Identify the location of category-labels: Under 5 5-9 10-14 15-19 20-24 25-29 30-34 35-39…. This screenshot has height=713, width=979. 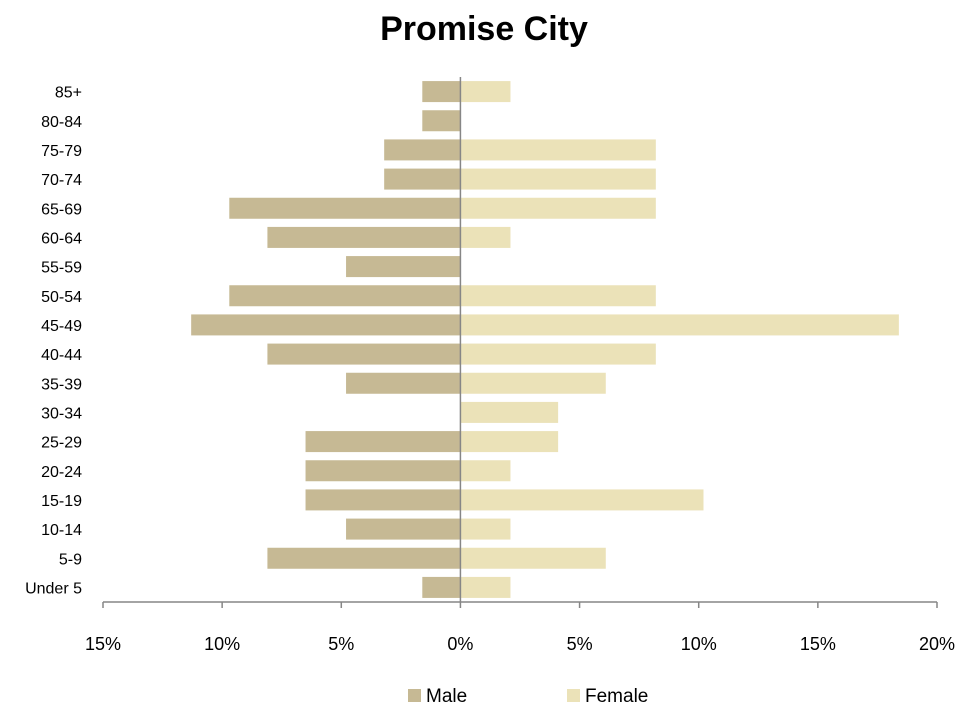
(53, 341).